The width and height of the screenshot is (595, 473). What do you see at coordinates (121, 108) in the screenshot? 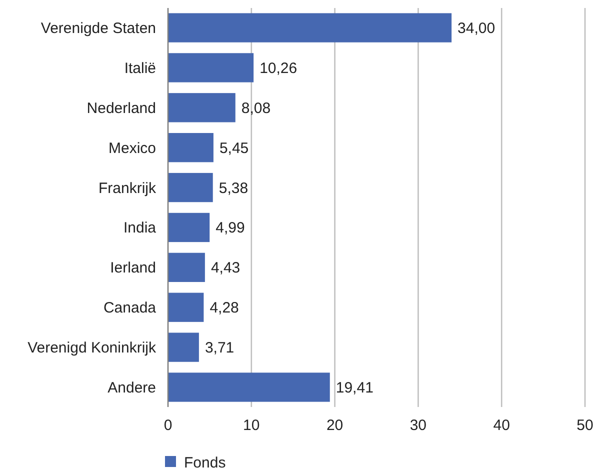
I see `y-tick-label: Nederland` at bounding box center [121, 108].